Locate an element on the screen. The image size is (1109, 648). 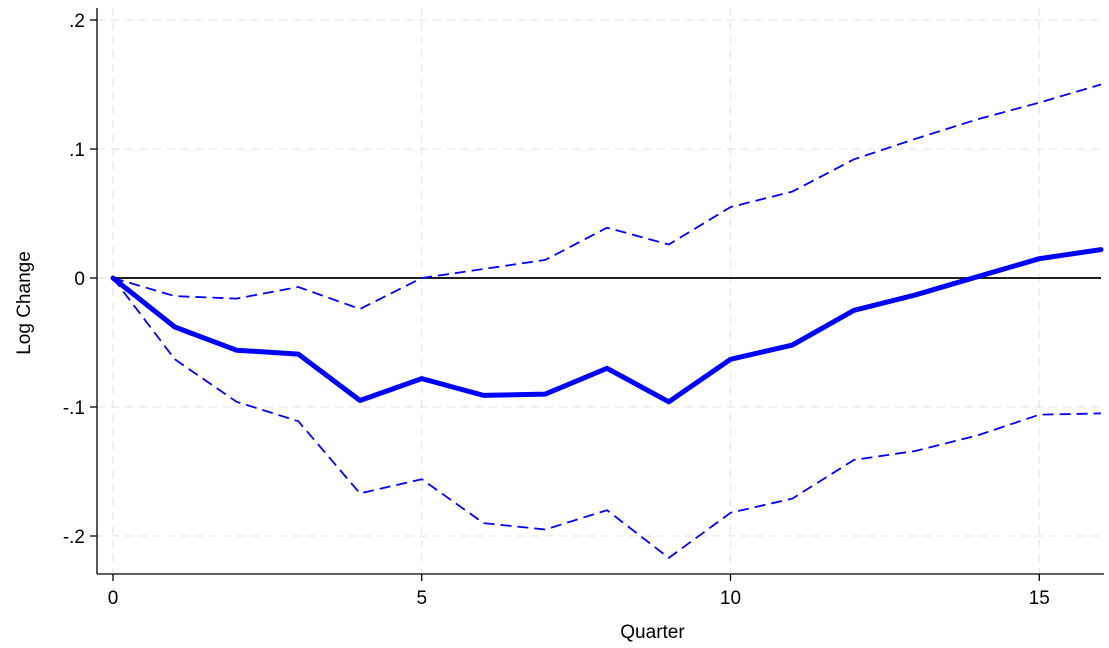
y-tick-label: 0 is located at coordinates (79, 279).